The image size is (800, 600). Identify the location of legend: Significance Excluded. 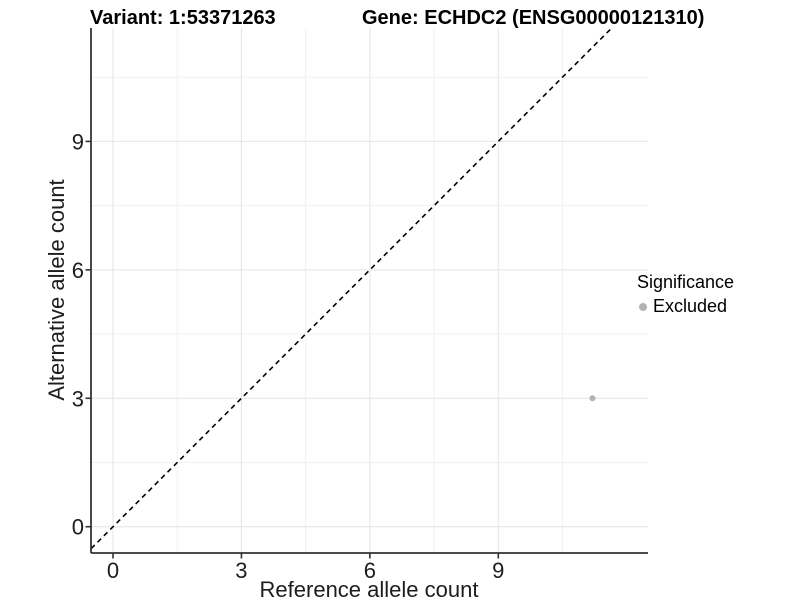
(685, 294).